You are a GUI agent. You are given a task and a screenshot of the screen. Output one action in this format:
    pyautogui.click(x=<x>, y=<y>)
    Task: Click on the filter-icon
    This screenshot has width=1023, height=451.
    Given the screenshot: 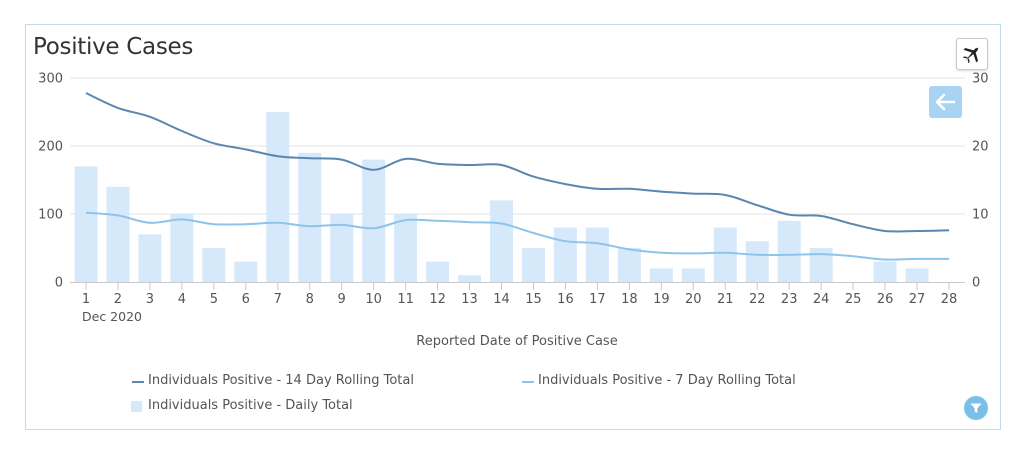 What is the action you would take?
    pyautogui.click(x=976, y=408)
    